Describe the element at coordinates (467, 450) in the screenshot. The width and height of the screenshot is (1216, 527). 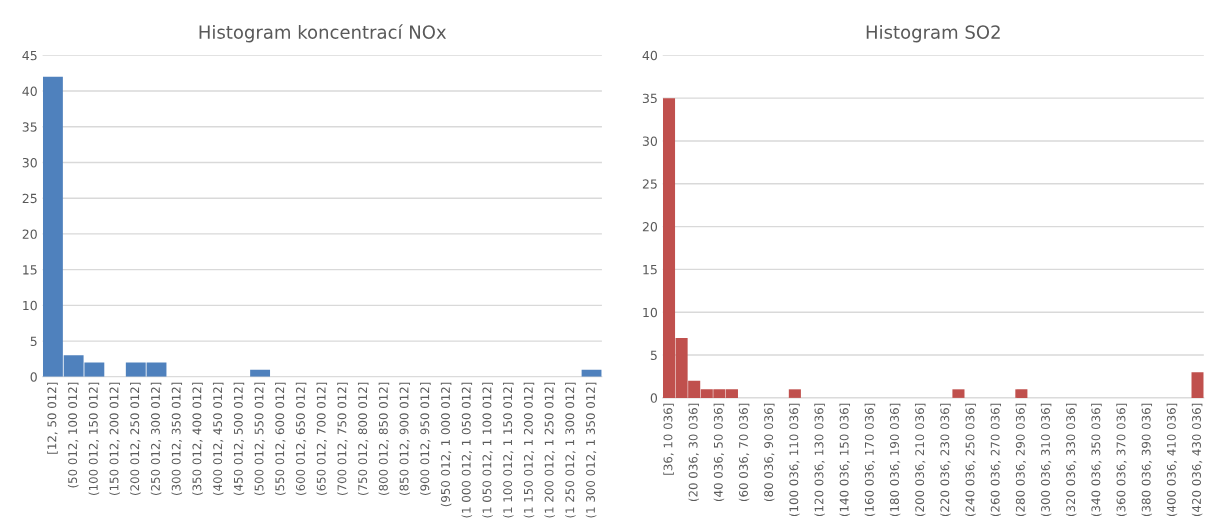
I see `x-tick-label: (1 000 012, 1 050 012]` at that location.